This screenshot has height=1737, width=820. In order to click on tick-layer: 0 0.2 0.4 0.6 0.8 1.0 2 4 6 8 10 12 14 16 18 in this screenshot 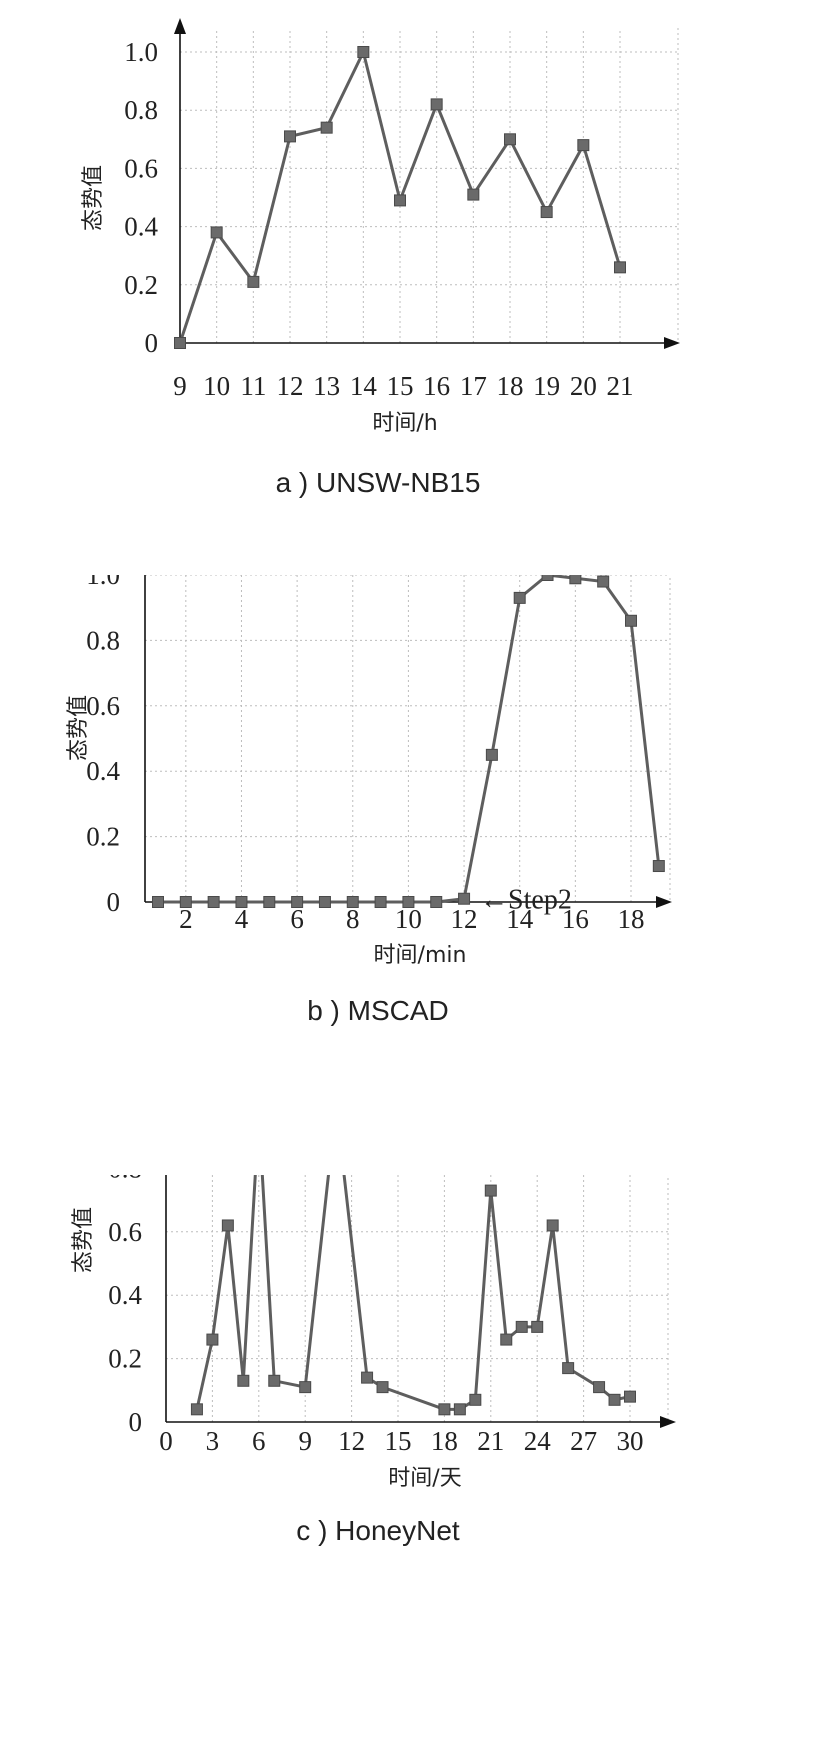, I will do `click(365, 754)`.